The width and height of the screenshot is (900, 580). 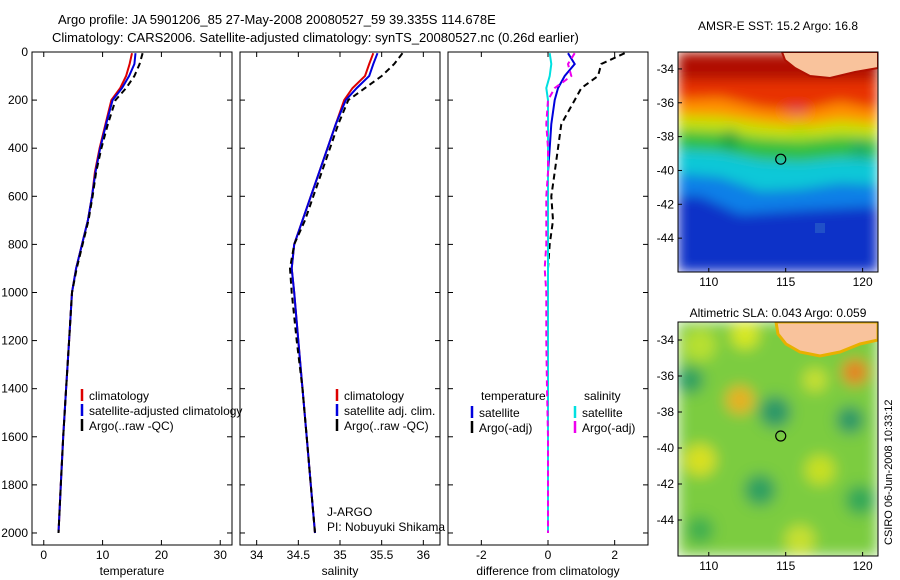 I want to click on x-tick-label: 35, so click(x=340, y=555).